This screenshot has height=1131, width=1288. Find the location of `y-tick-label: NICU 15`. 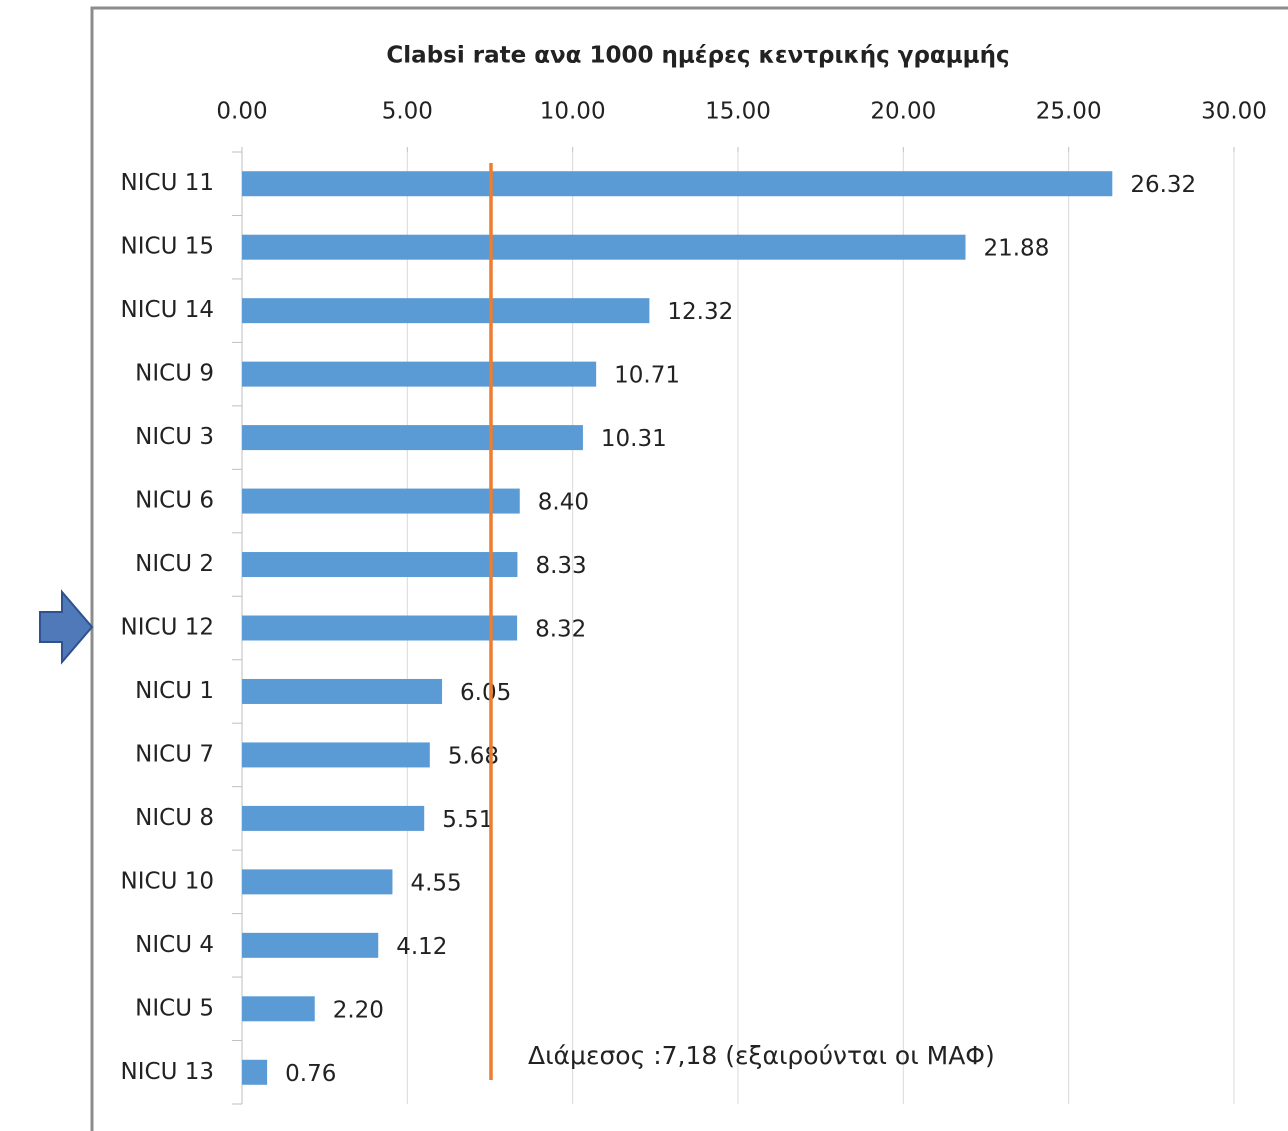

y-tick-label: NICU 15 is located at coordinates (167, 247).